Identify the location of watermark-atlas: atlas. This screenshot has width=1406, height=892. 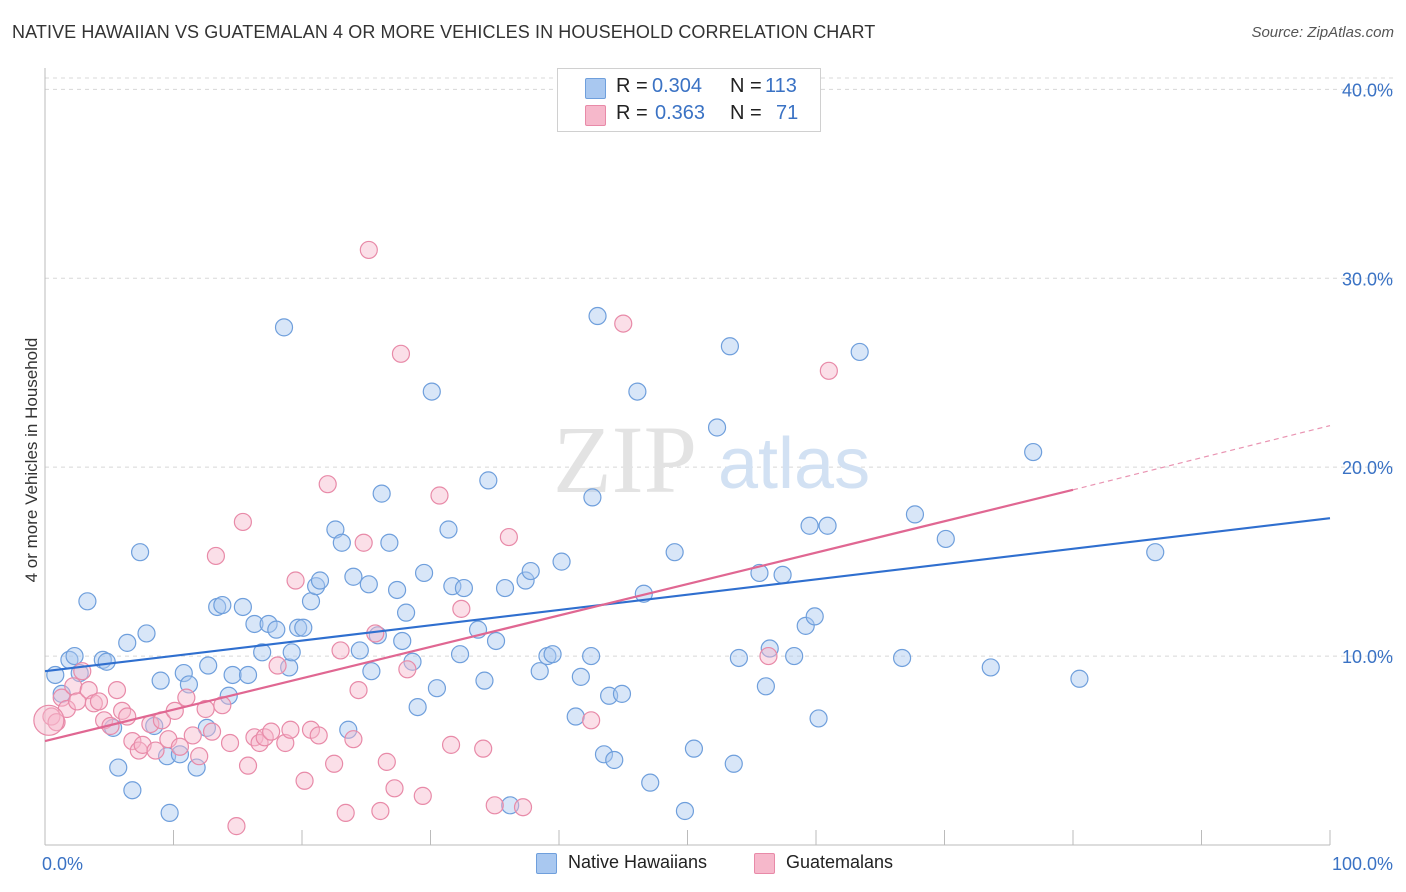
(794, 464).